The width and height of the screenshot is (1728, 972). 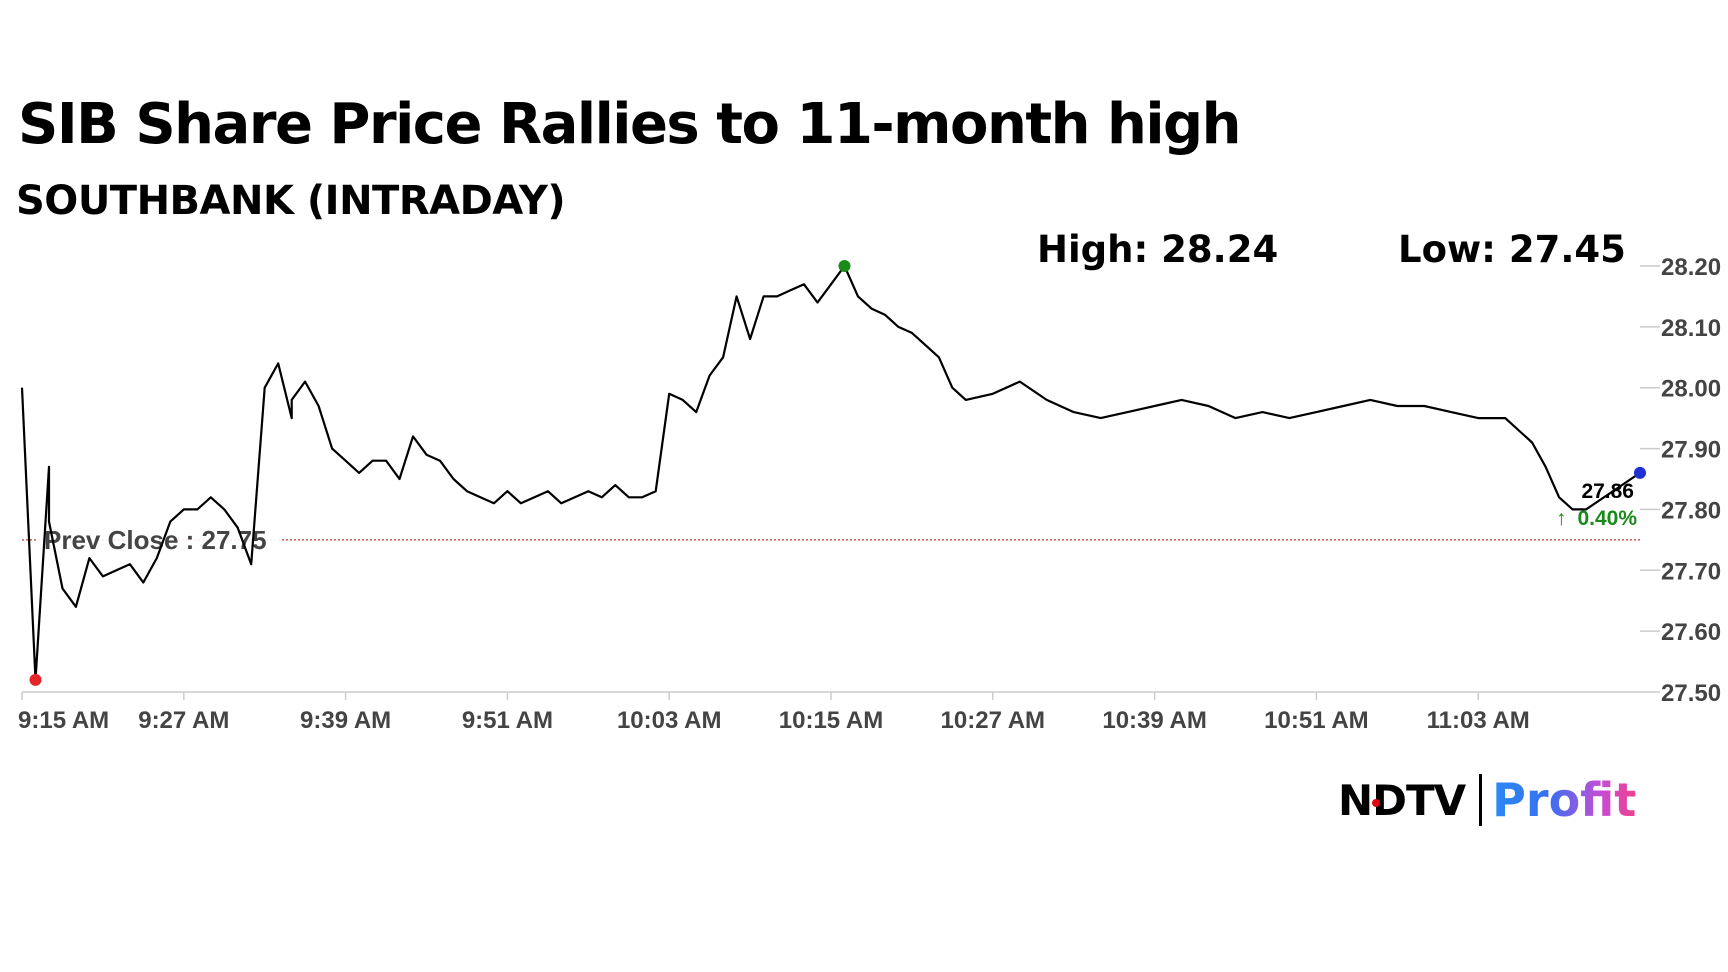 What do you see at coordinates (831, 720) in the screenshot?
I see `x-tick-label: 10:15 AM` at bounding box center [831, 720].